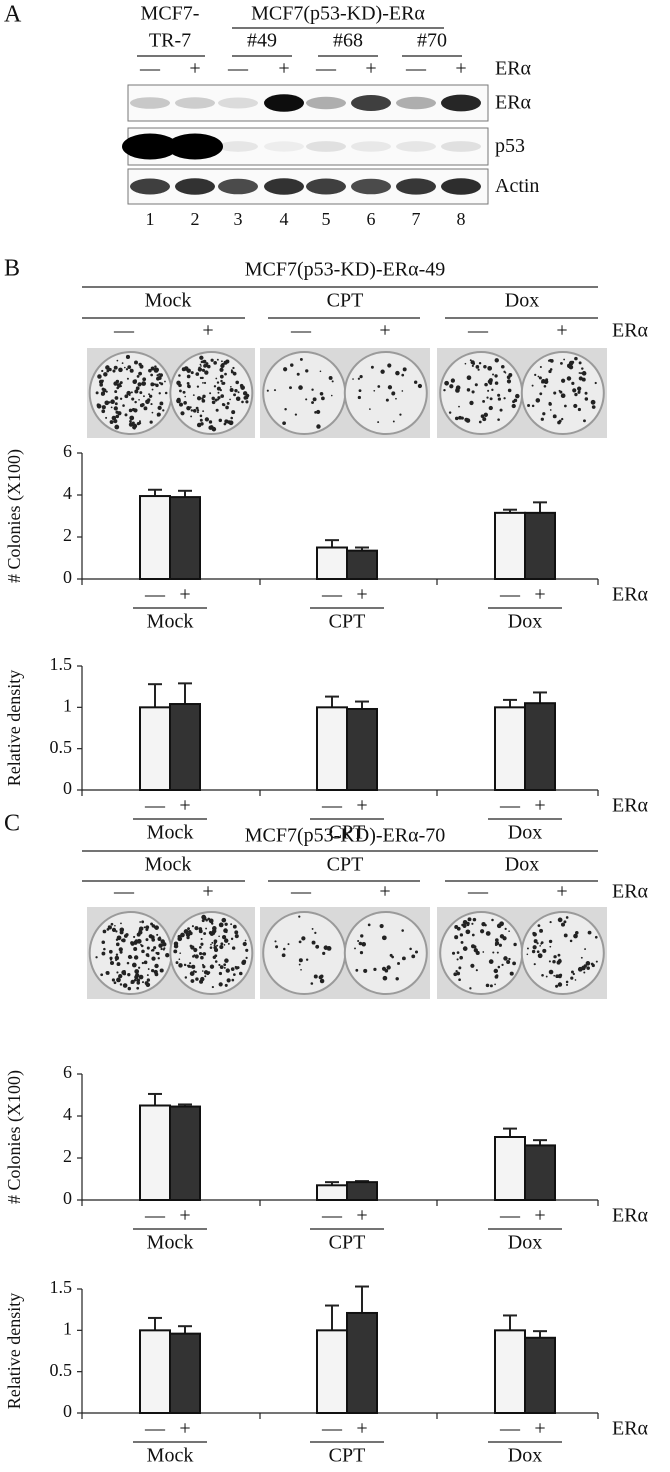 This screenshot has width=670, height=1472. Describe the element at coordinates (67, 1198) in the screenshot. I see `y-tick-label: 0` at that location.